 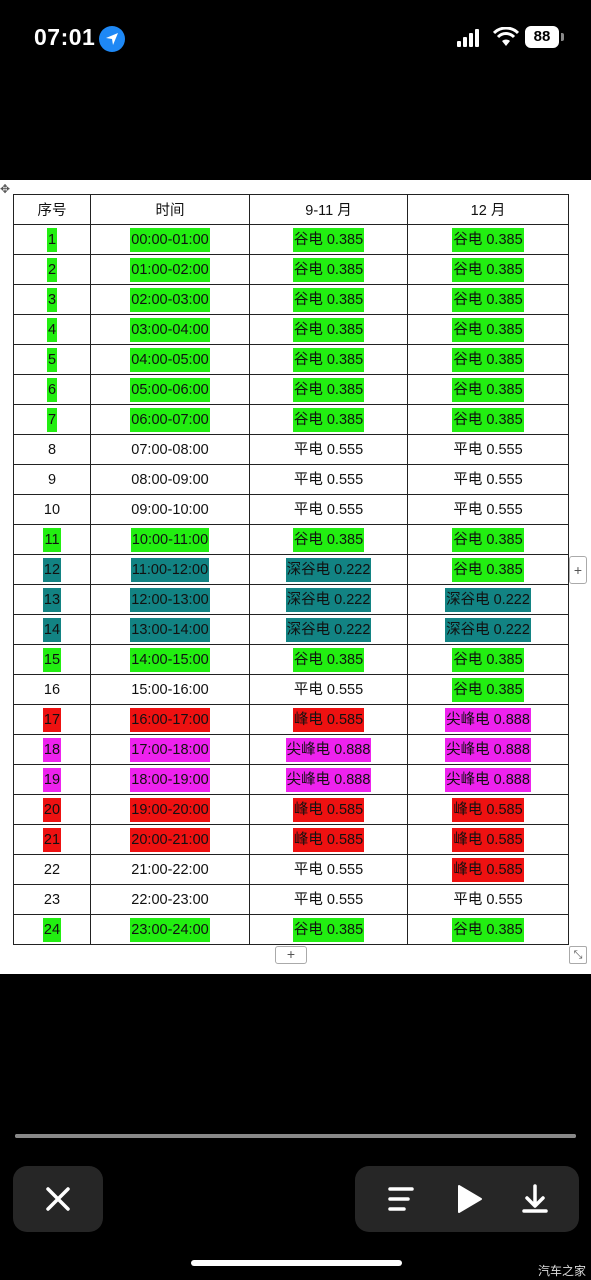 I want to click on play-button, so click(x=469, y=1199).